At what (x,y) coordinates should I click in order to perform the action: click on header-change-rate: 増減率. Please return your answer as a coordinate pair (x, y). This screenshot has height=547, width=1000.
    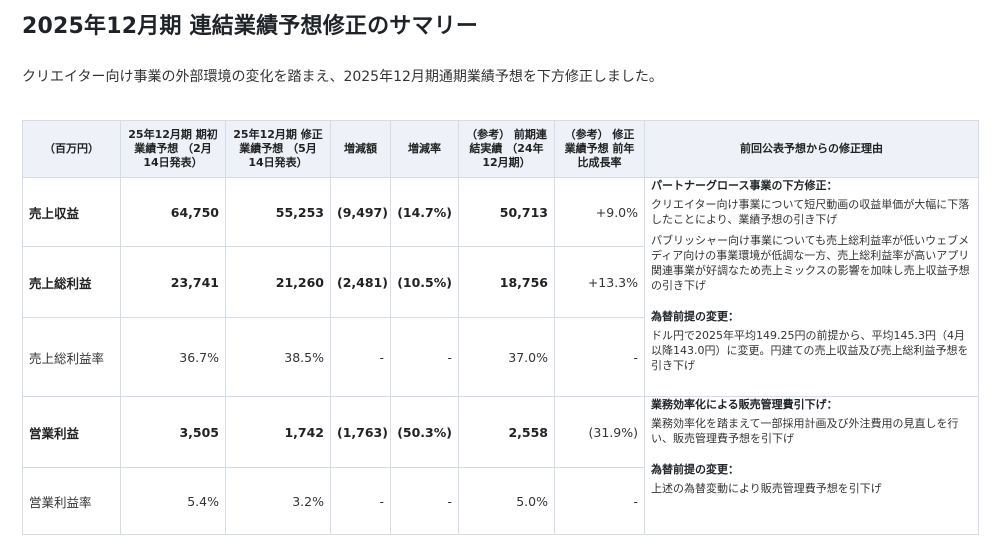
    Looking at the image, I should click on (424, 149).